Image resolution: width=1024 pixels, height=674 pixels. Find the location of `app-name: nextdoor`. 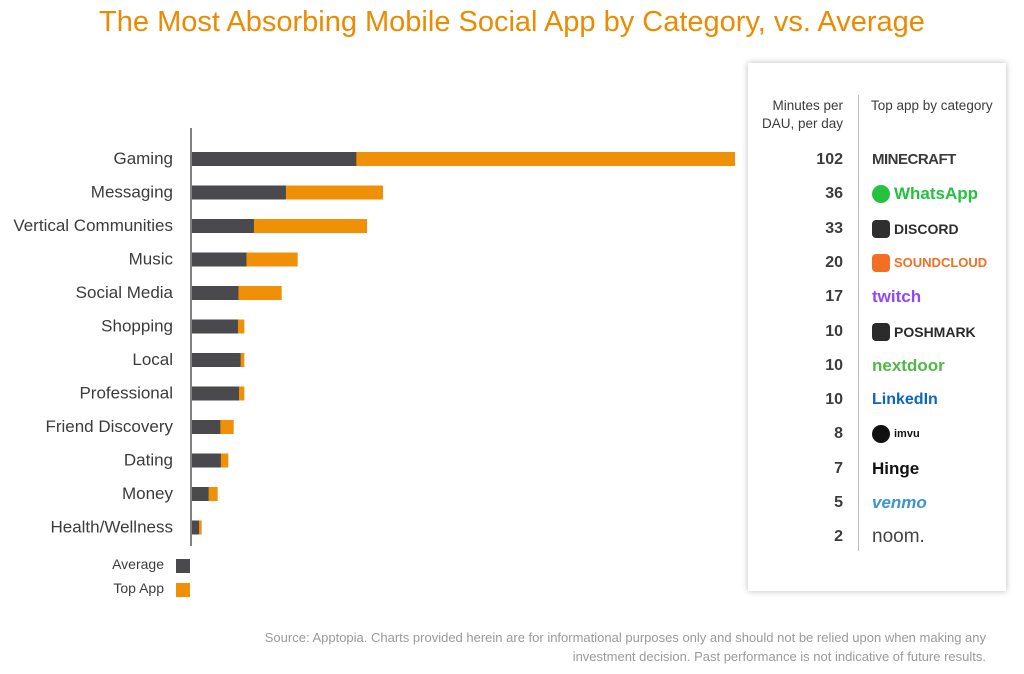

app-name: nextdoor is located at coordinates (908, 365).